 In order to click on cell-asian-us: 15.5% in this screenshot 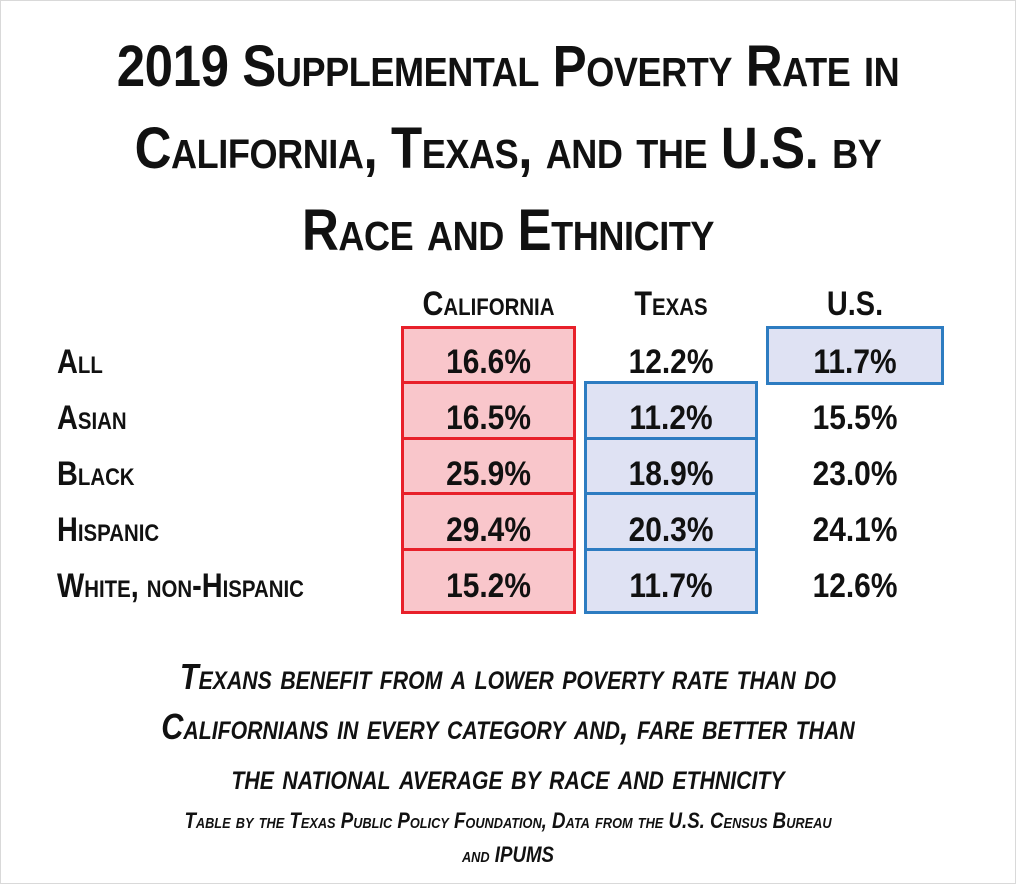, I will do `click(855, 418)`.